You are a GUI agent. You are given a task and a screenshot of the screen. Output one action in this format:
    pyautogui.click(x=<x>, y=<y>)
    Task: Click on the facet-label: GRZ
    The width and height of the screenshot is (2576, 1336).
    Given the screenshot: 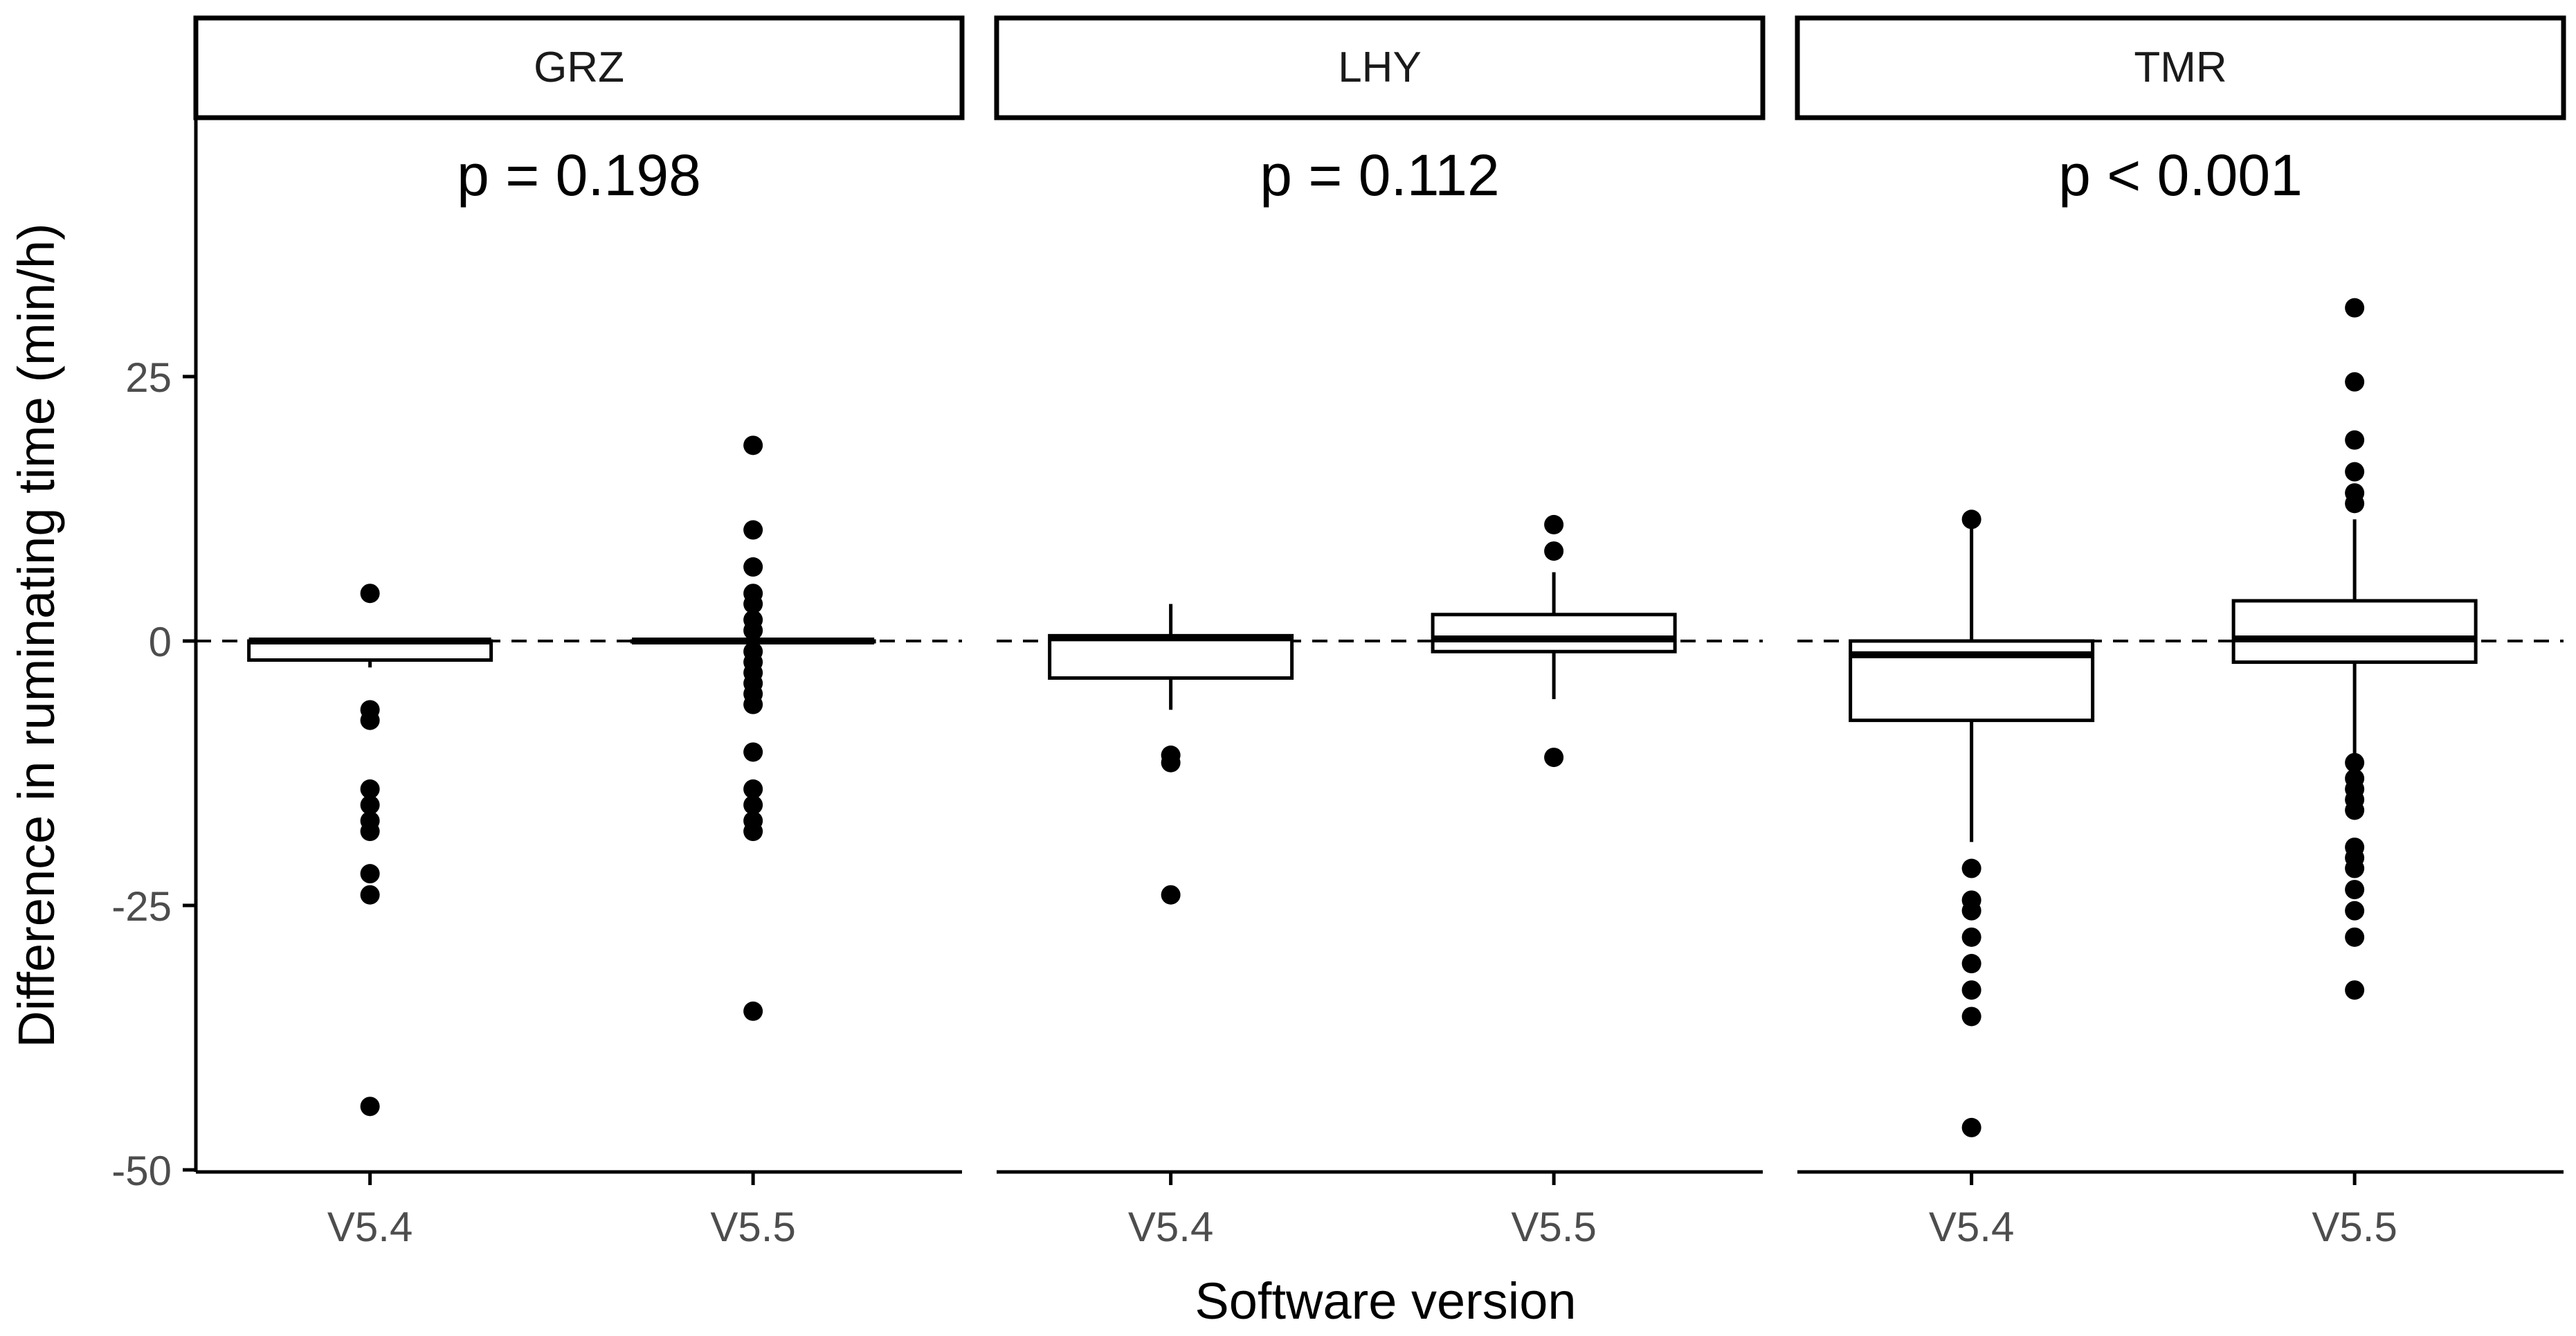 What is the action you would take?
    pyautogui.click(x=579, y=67)
    